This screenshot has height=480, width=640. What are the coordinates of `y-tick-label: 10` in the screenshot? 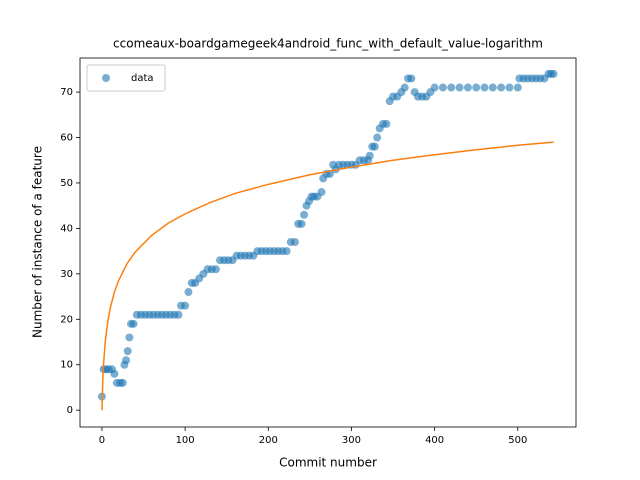 It's located at (66, 365).